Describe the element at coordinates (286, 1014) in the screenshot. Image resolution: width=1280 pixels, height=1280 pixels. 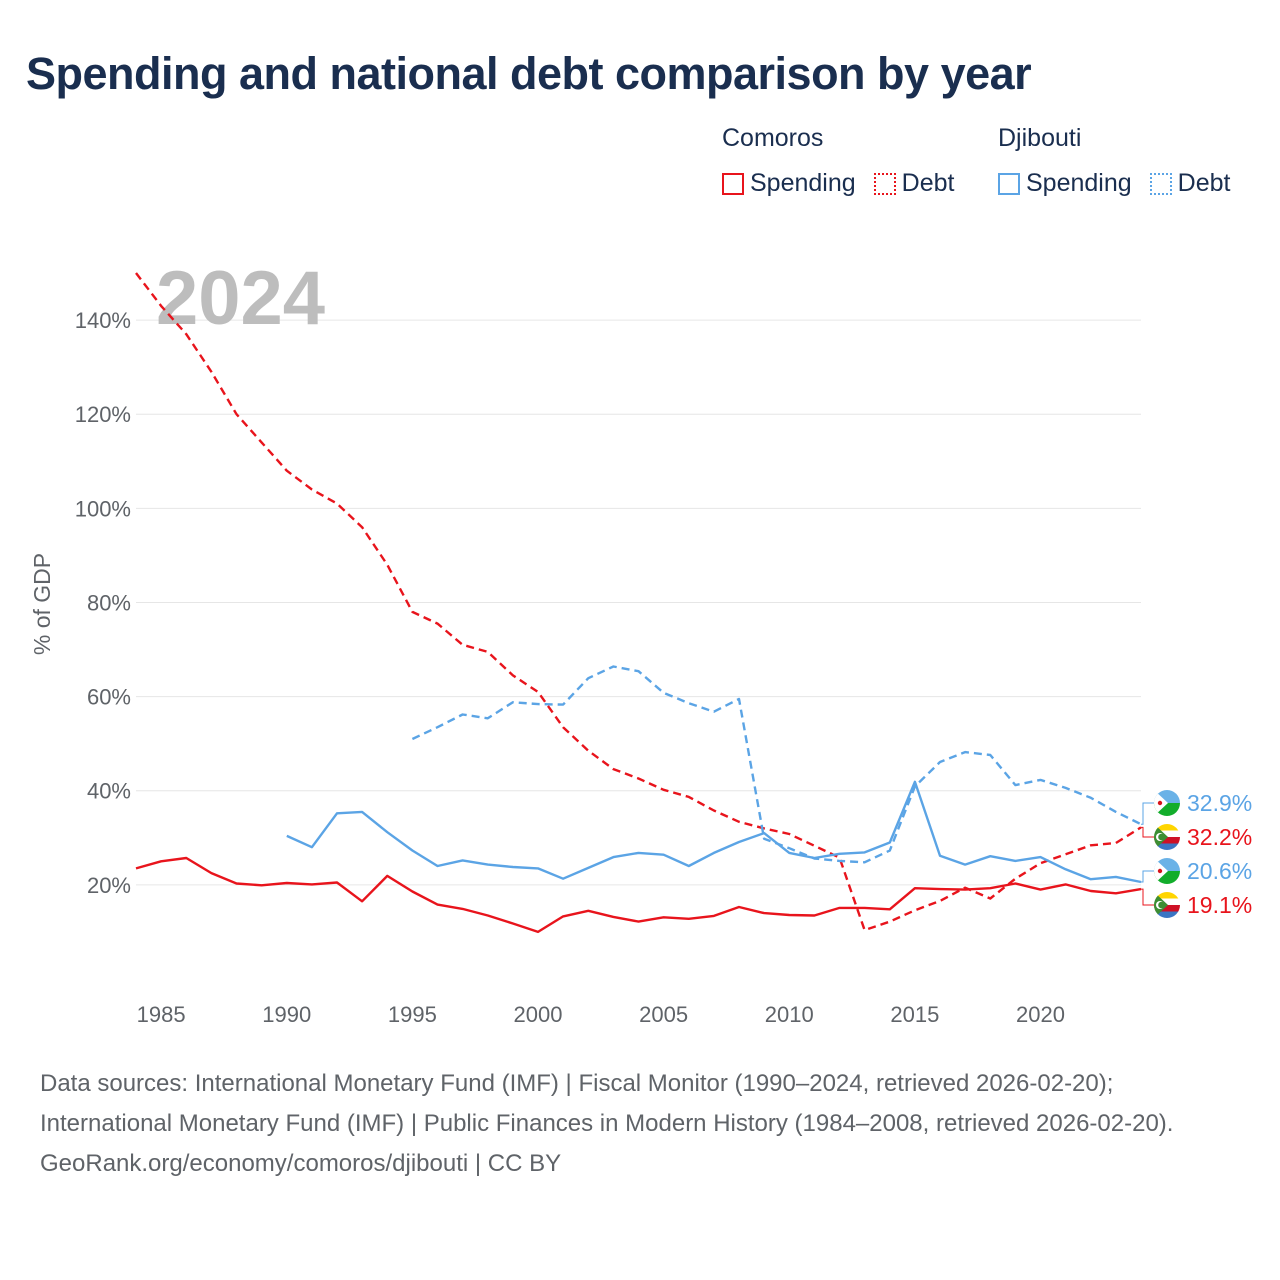
I see `x-tick-label: 1990` at that location.